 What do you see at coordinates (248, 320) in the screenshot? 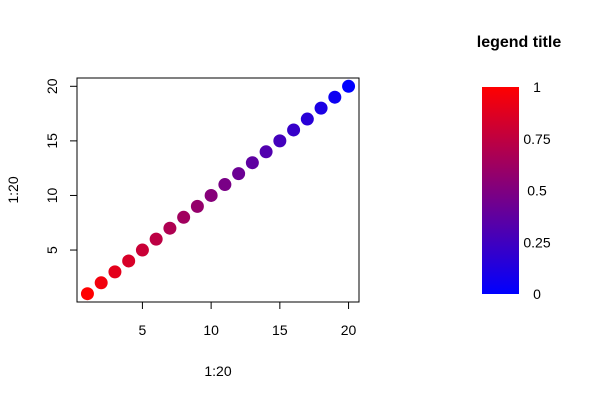
I see `x-axis: 5 10 15 20` at bounding box center [248, 320].